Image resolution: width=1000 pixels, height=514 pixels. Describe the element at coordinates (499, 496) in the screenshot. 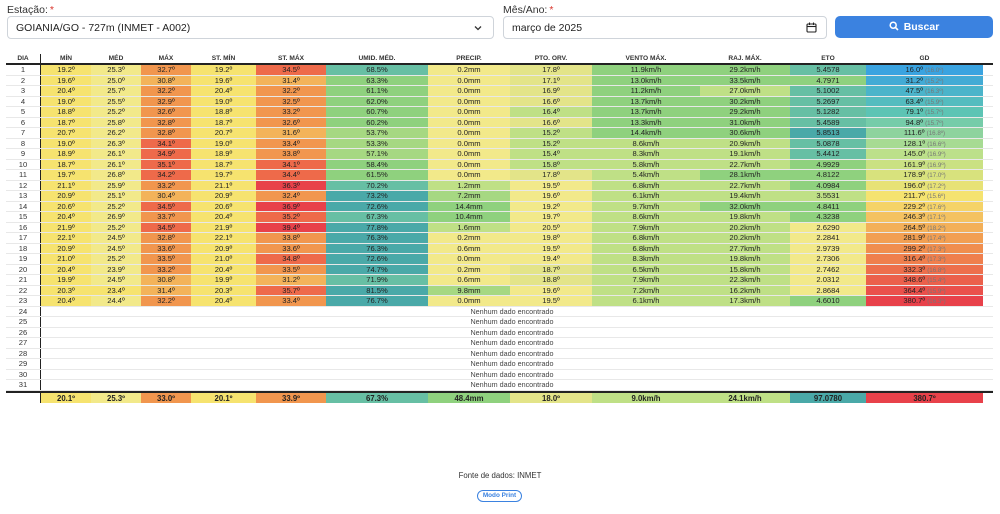

I see `print-mode-button: Modo Print` at that location.